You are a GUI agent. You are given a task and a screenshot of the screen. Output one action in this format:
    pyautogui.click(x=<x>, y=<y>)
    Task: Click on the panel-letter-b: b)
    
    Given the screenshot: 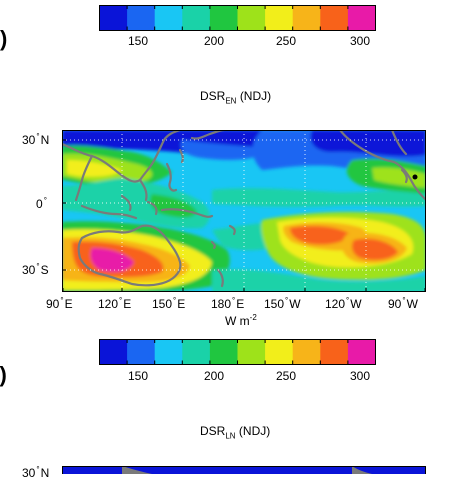 What is the action you would take?
    pyautogui.click(x=3, y=374)
    